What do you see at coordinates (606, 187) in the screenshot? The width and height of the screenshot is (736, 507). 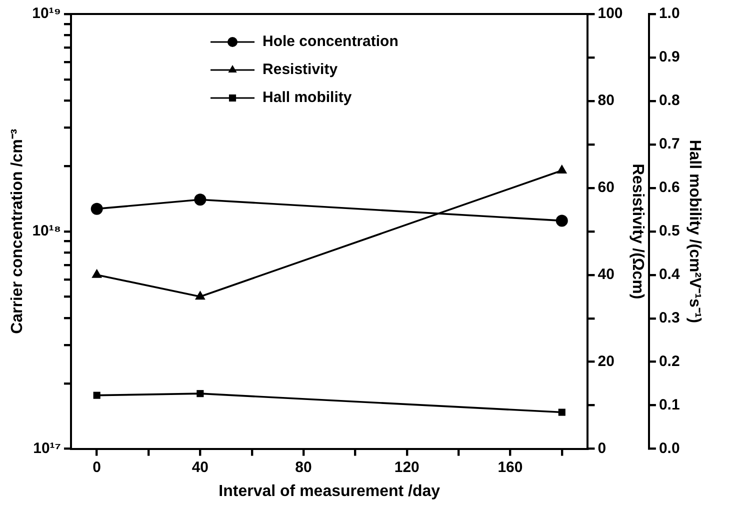 I see `y2-tick-label: 60` at bounding box center [606, 187].